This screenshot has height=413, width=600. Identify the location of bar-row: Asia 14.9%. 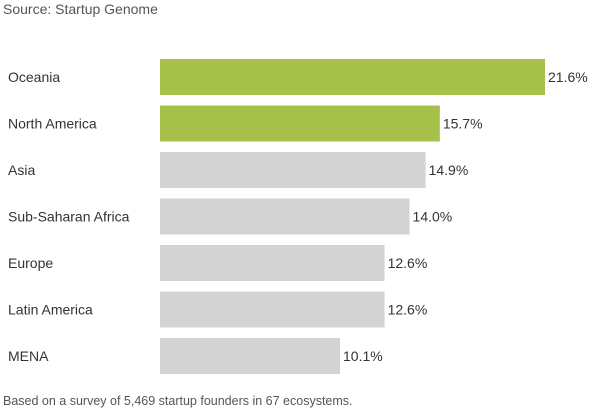
(238, 170).